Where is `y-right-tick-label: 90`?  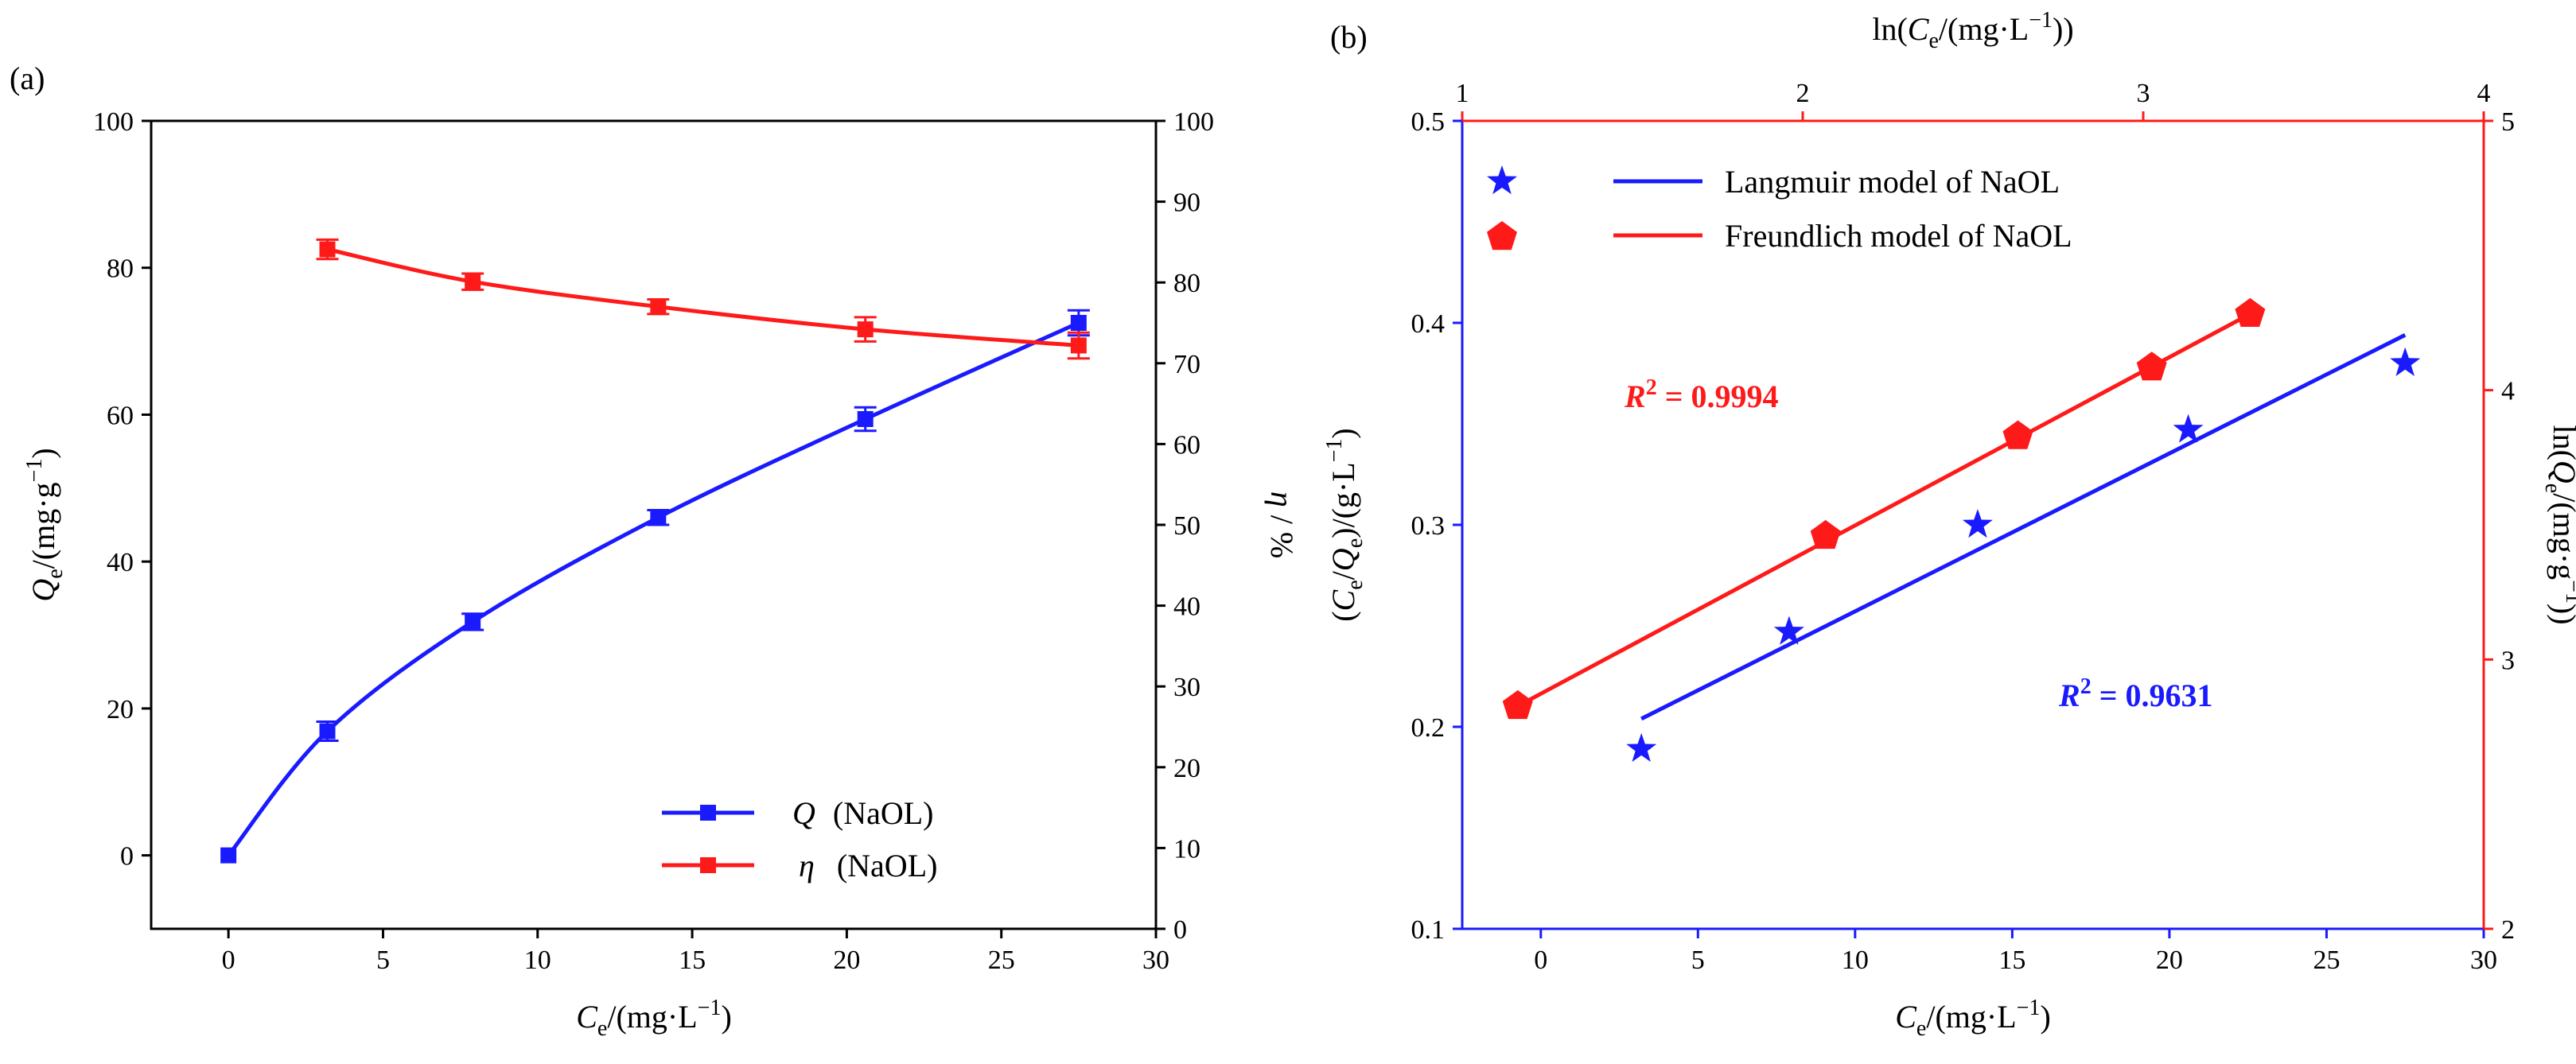 y-right-tick-label: 90 is located at coordinates (1186, 203).